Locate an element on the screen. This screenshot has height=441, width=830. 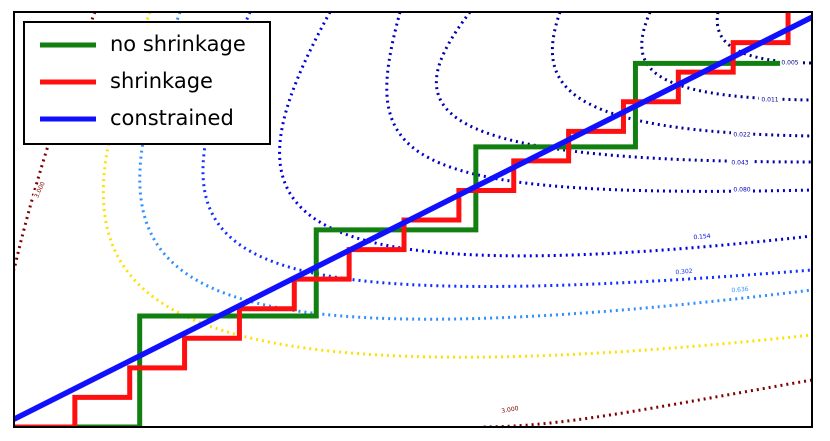
legend-label: no shrinkage is located at coordinates (178, 44).